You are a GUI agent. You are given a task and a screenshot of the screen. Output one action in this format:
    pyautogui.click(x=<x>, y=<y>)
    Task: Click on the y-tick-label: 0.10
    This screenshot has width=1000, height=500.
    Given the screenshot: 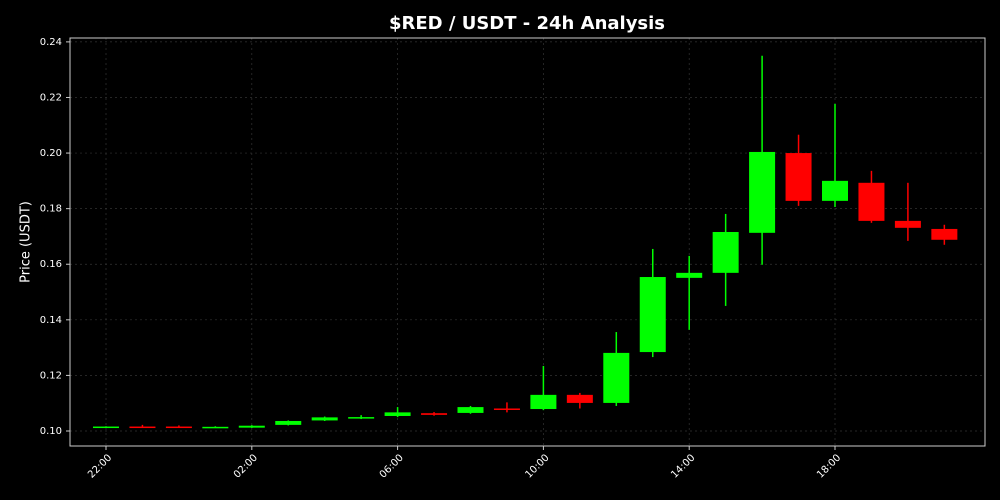 What is the action you would take?
    pyautogui.click(x=51, y=431)
    